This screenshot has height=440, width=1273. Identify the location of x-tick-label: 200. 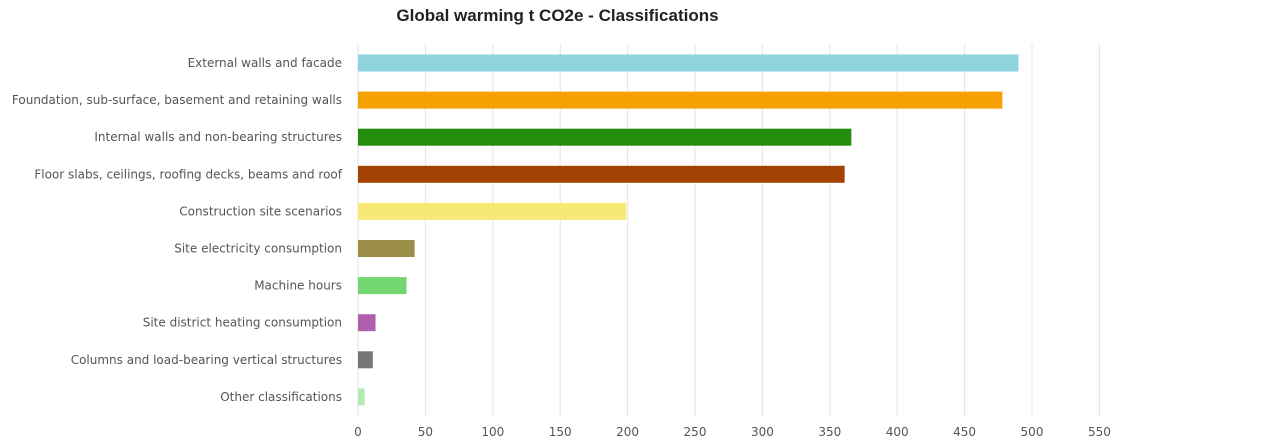
(627, 432).